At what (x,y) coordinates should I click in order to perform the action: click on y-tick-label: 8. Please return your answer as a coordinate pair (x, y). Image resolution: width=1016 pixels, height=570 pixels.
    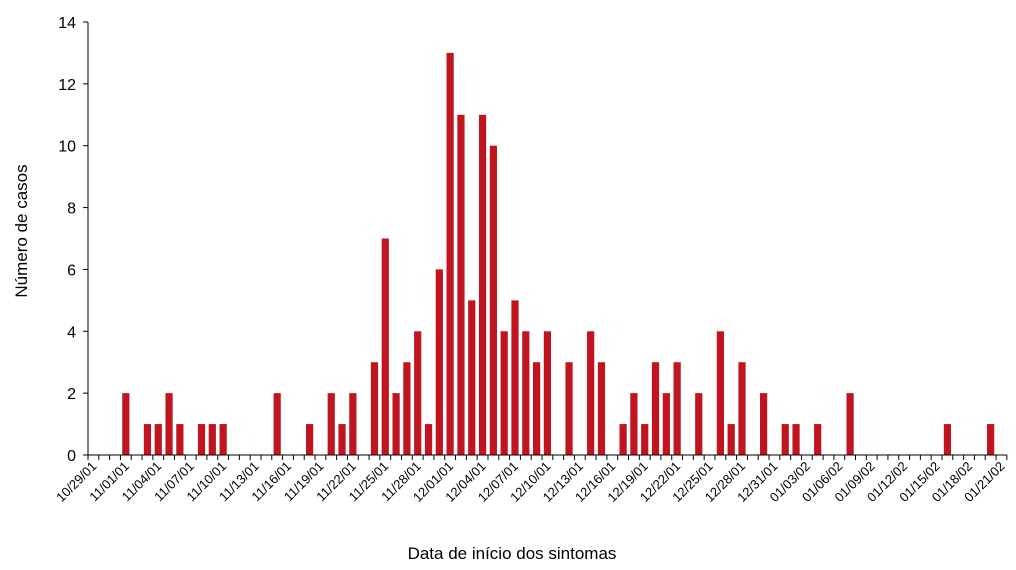
    Looking at the image, I should click on (71, 209).